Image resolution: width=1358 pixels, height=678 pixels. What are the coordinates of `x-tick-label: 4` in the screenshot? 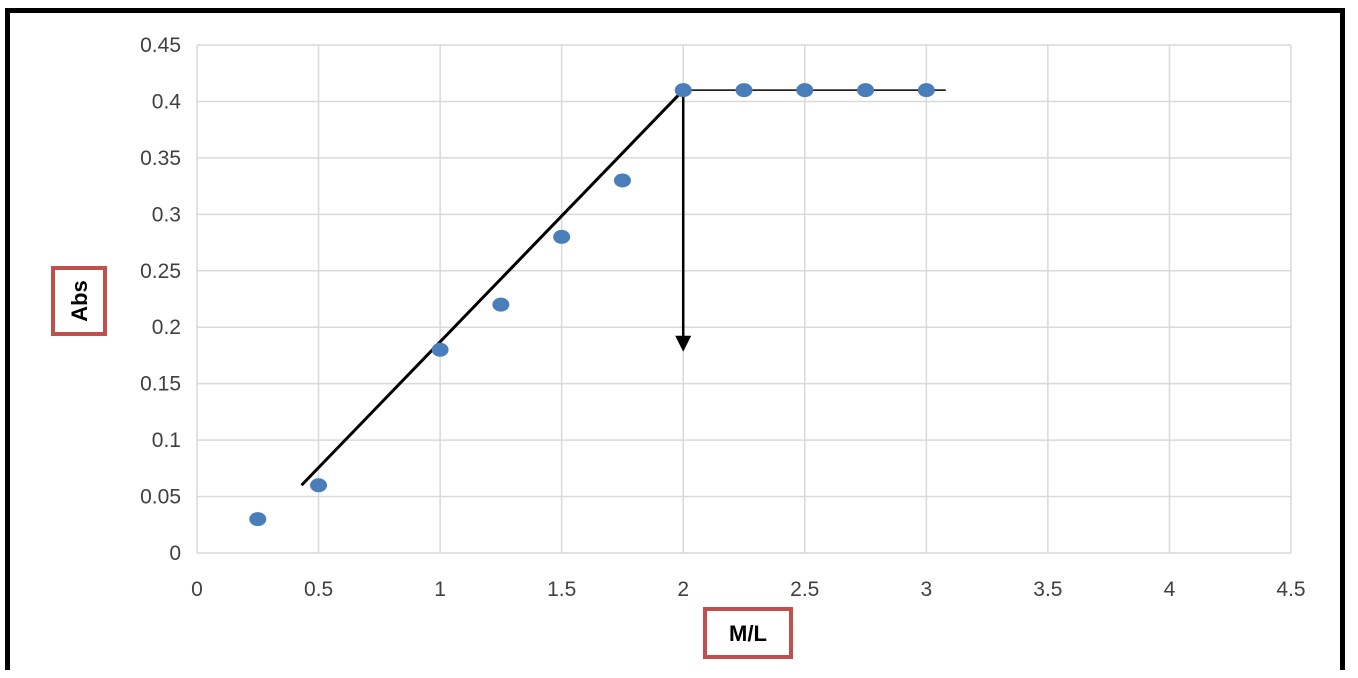 It's located at (1170, 589).